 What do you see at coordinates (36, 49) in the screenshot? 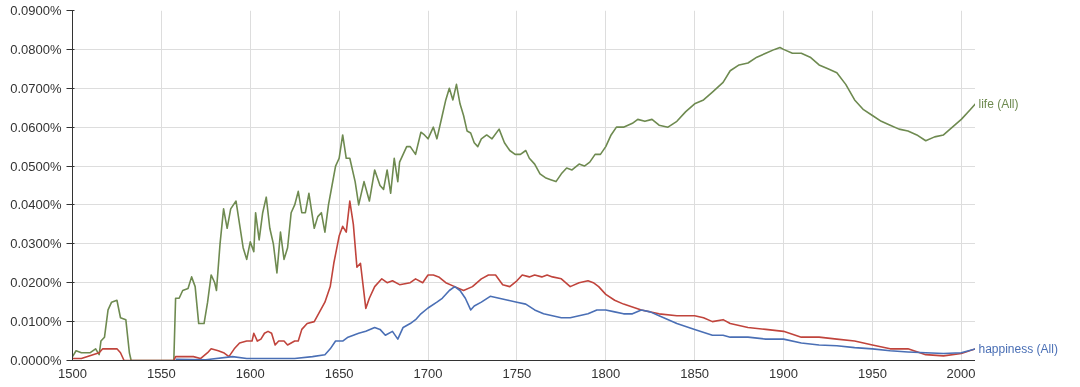
I see `y-tick-label: 0.0800%` at bounding box center [36, 49].